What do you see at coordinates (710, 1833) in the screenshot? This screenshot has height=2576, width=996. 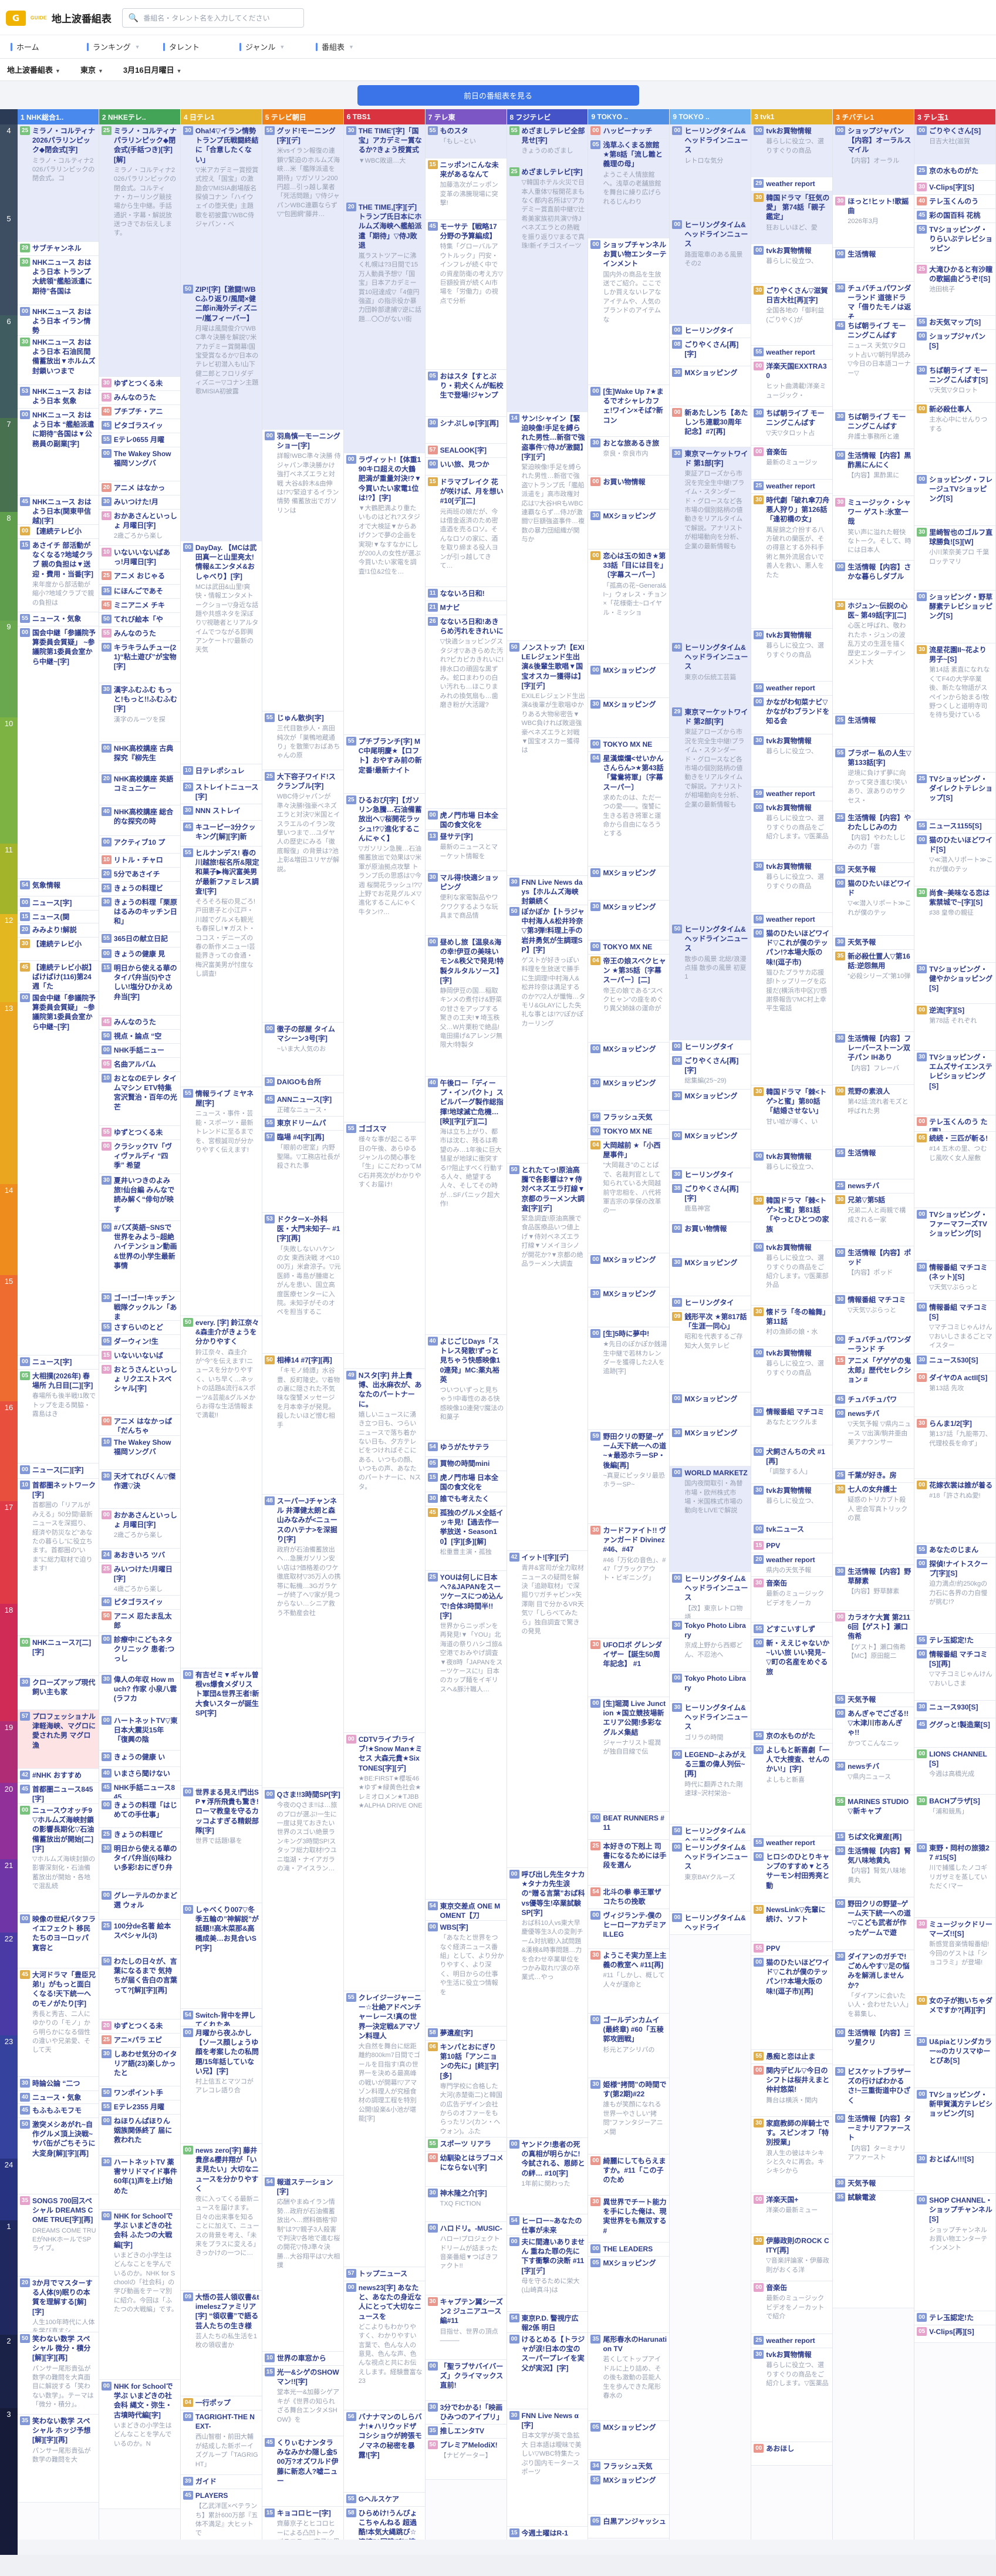 I see `program-cell: 50 ヒーリングタイム&ヘッドライ` at bounding box center [710, 1833].